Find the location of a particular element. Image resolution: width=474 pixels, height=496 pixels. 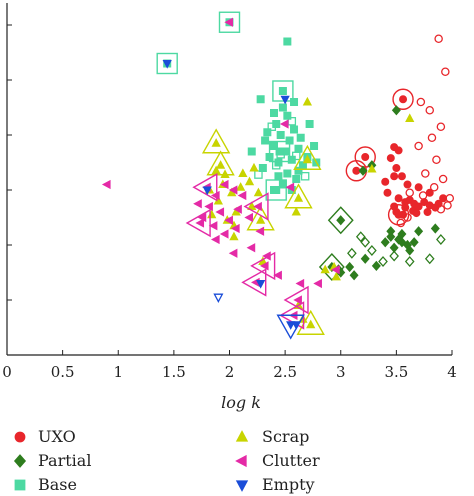

legend-item-scrap: Scrap is located at coordinates (272, 436).